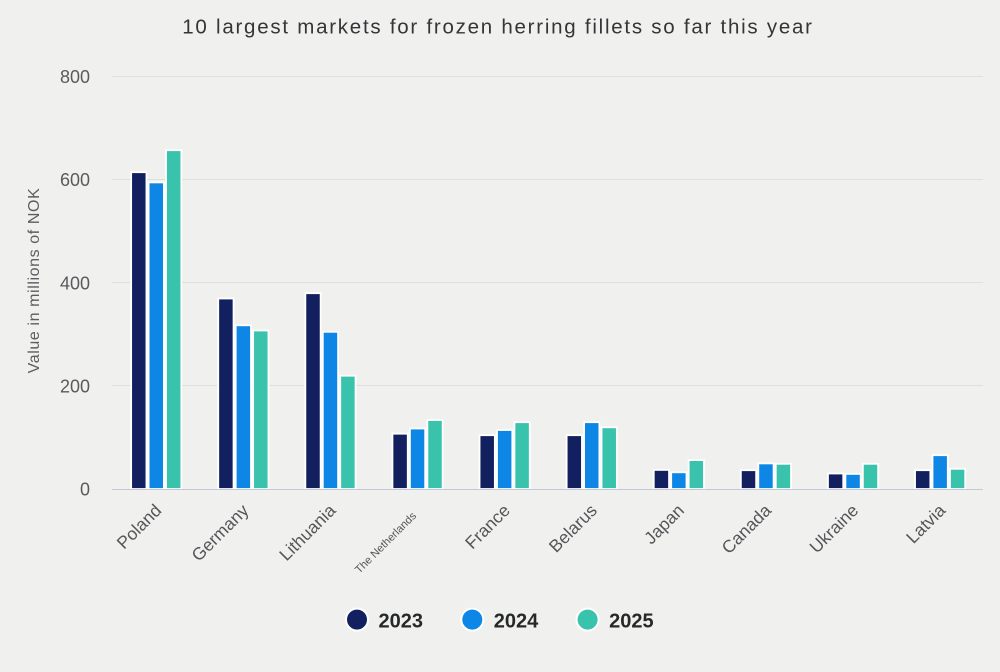  Describe the element at coordinates (75, 283) in the screenshot. I see `svg-text: 400` at that location.